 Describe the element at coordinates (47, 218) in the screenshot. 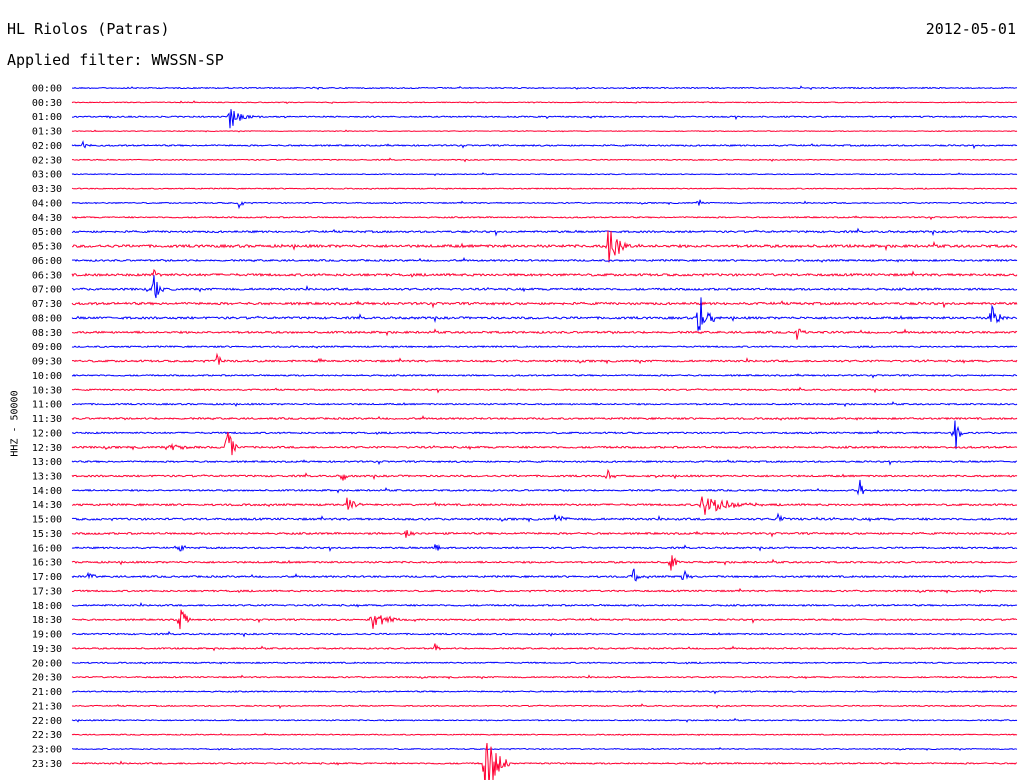

I see `row-time-label: 04:30` at that location.